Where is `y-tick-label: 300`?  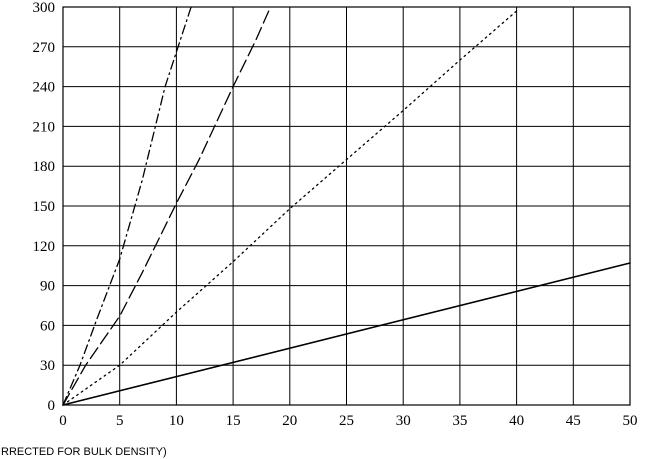
y-tick-label: 300 is located at coordinates (44, 8).